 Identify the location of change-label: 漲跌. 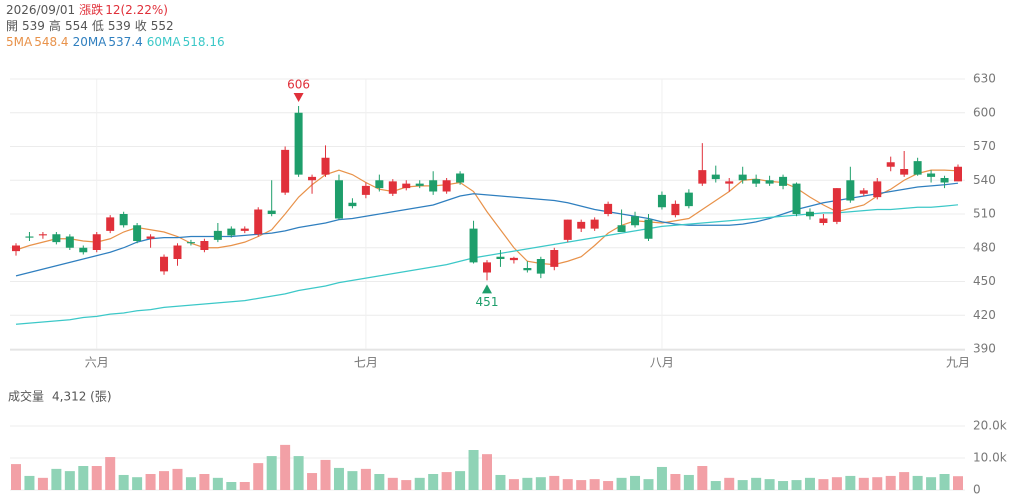
(91, 10).